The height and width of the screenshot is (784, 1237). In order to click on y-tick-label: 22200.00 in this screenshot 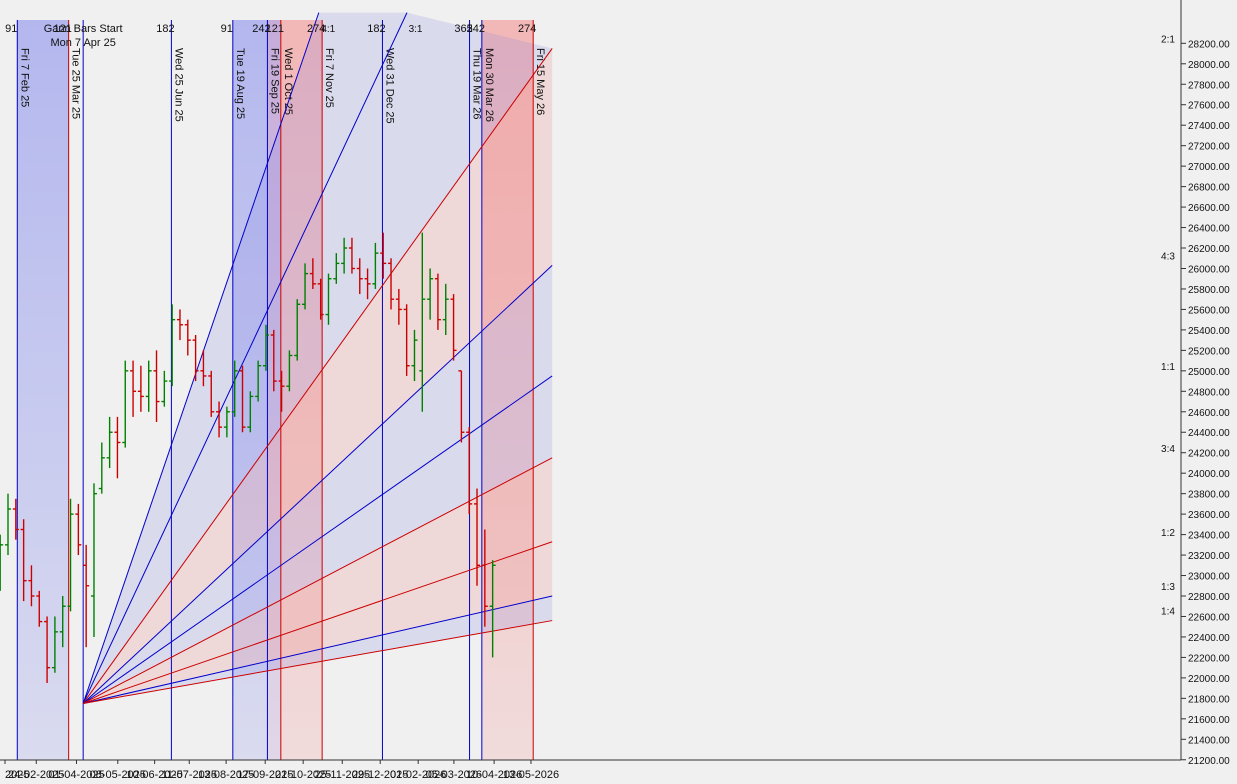, I will do `click(1209, 658)`.